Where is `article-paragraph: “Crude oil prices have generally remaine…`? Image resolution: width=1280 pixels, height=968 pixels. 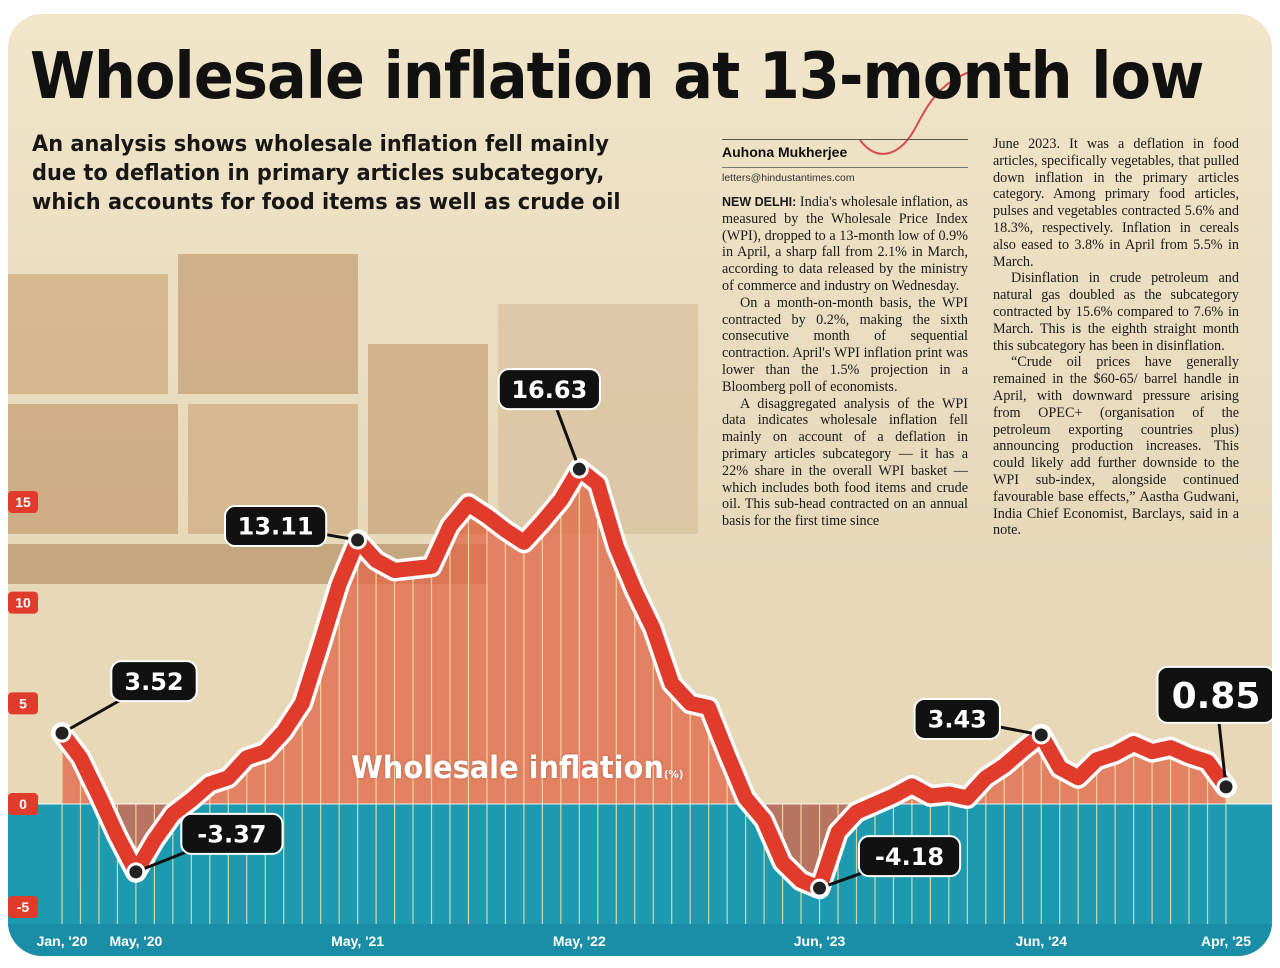 article-paragraph: “Crude oil prices have generally remaine… is located at coordinates (1116, 446).